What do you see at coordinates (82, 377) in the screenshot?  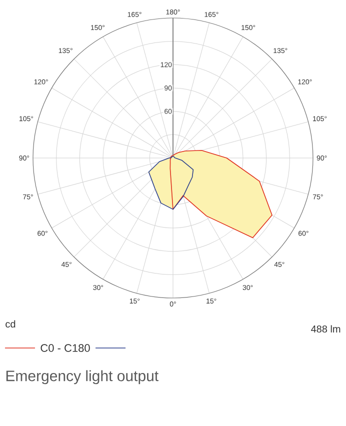 I see `text: Emergency light output` at bounding box center [82, 377].